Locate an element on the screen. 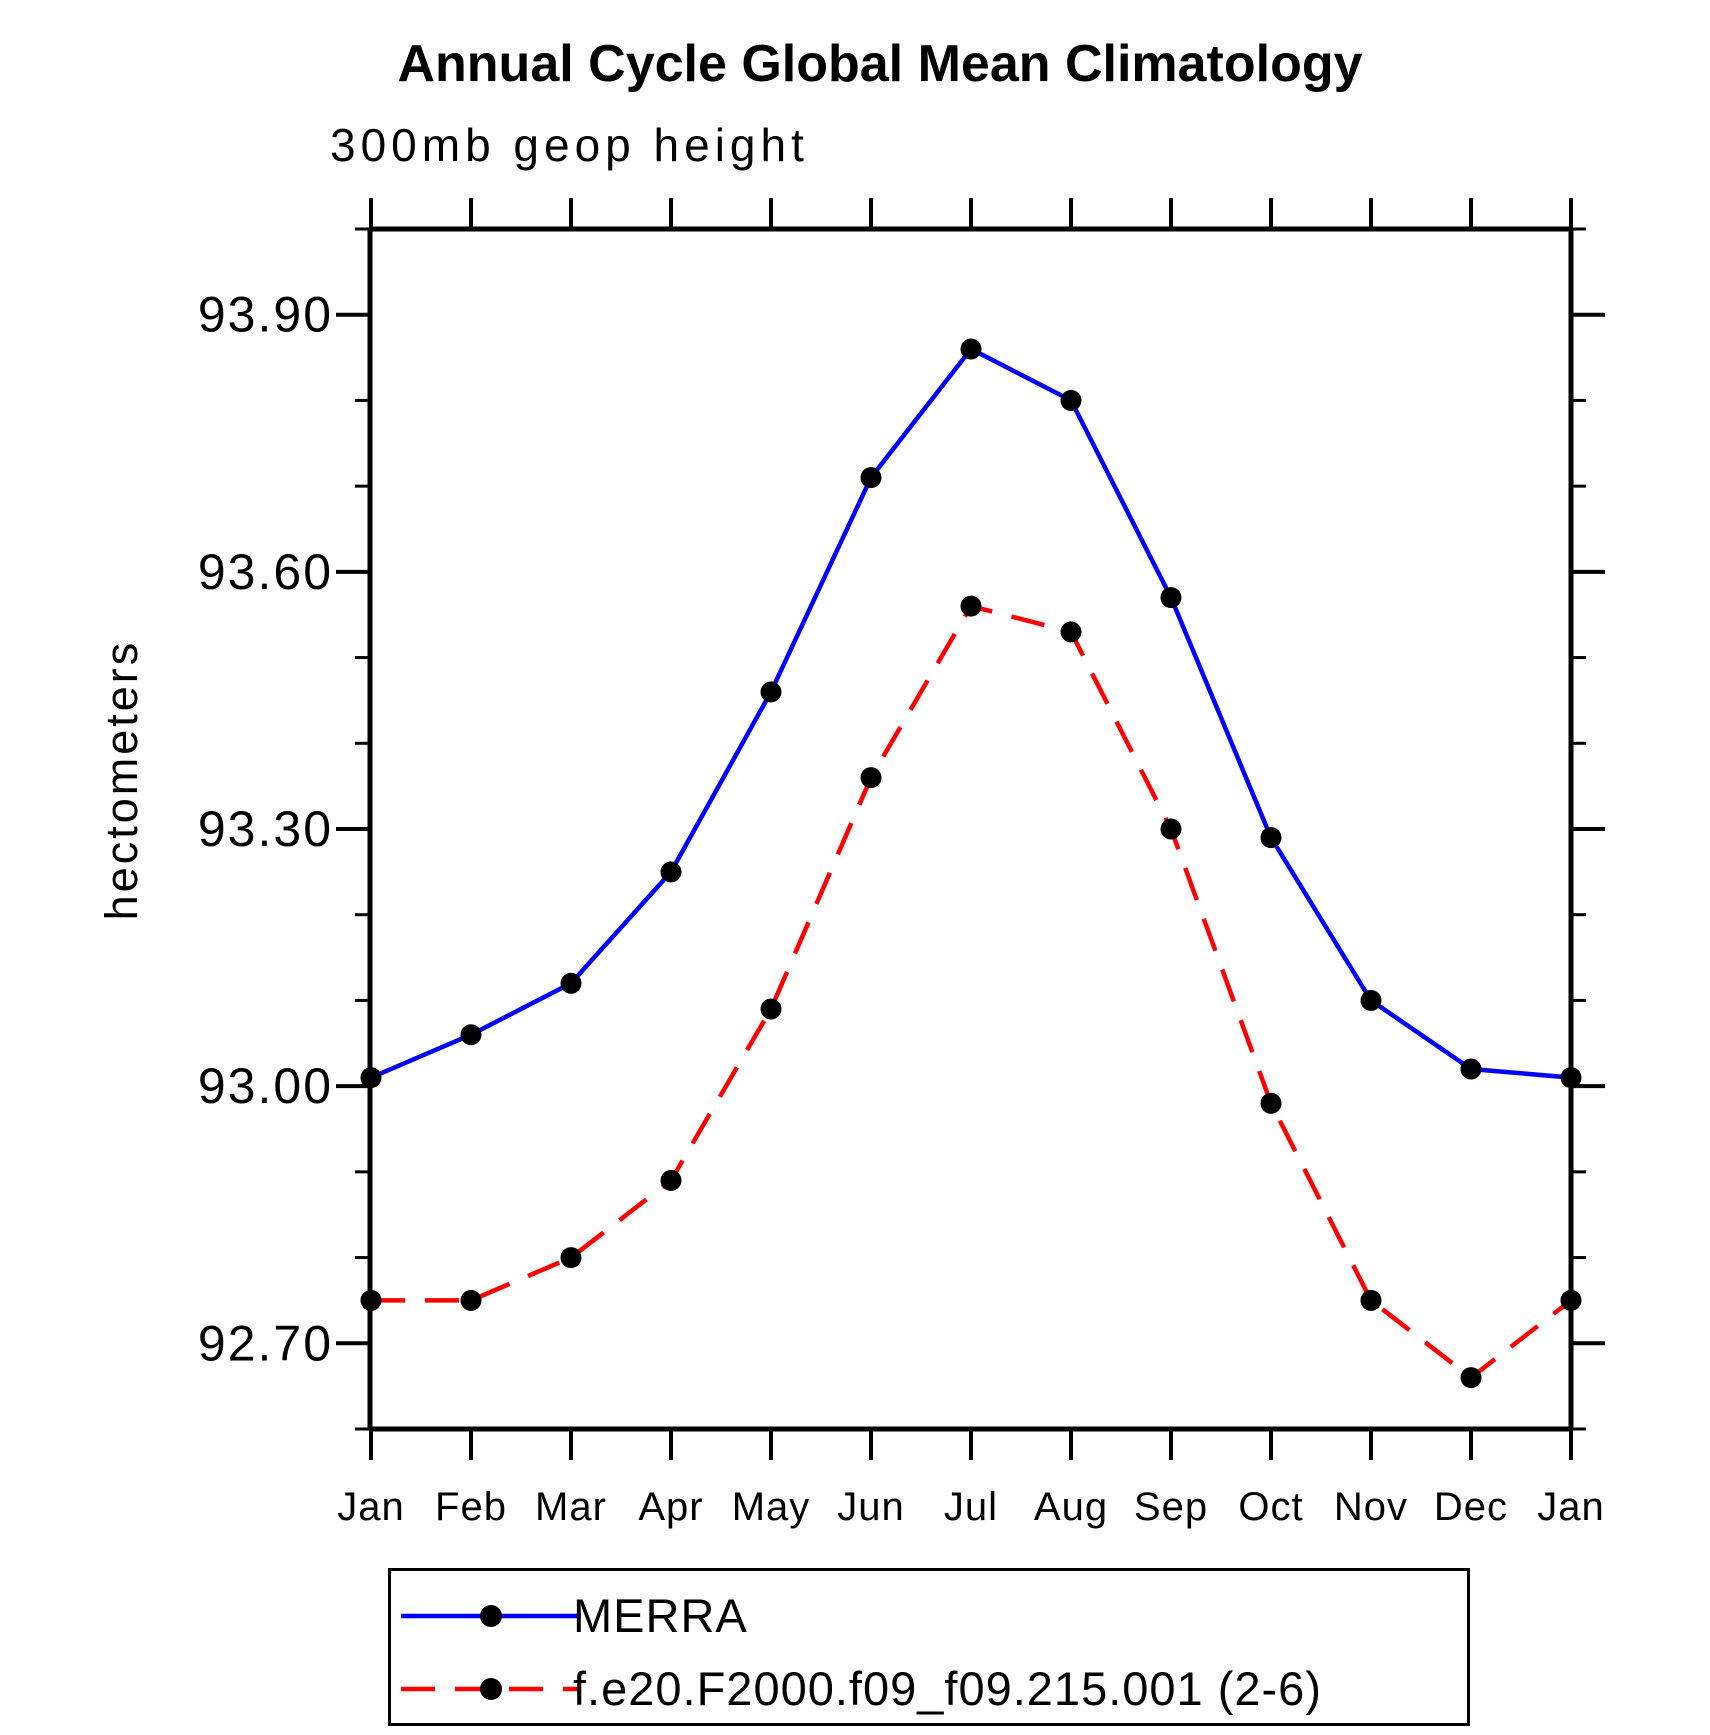 This screenshot has width=1710, height=1735. y-tick-labels: 92.70 93.00 93.30 93.60 93.90 is located at coordinates (265, 829).